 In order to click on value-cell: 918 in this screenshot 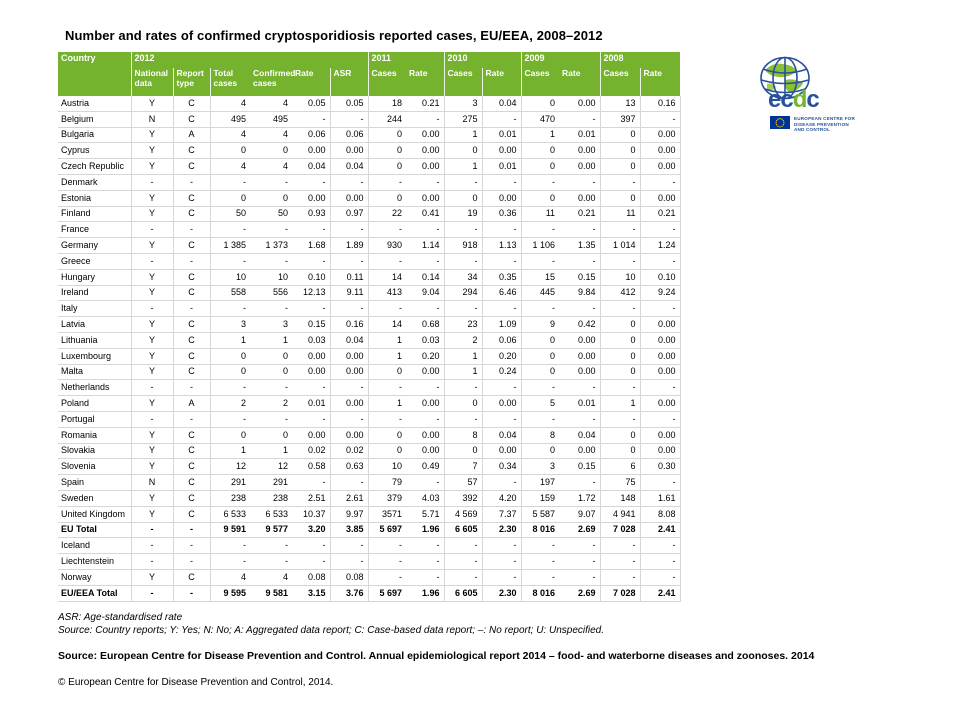, I will do `click(463, 245)`.